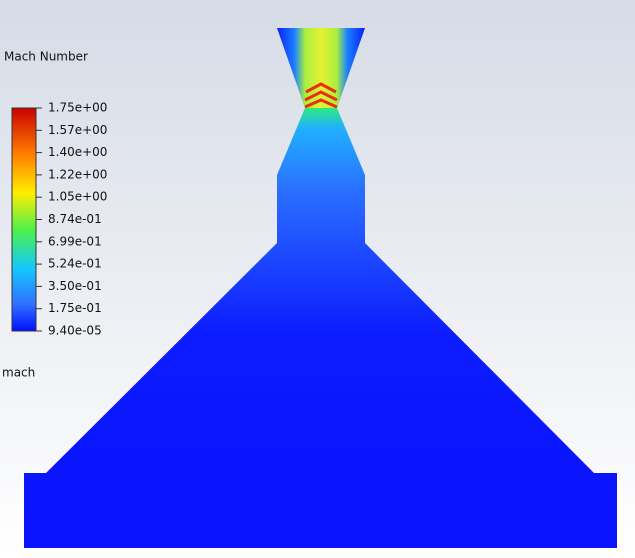 This screenshot has width=635, height=558. What do you see at coordinates (320, 510) in the screenshot?
I see `outlet-box` at bounding box center [320, 510].